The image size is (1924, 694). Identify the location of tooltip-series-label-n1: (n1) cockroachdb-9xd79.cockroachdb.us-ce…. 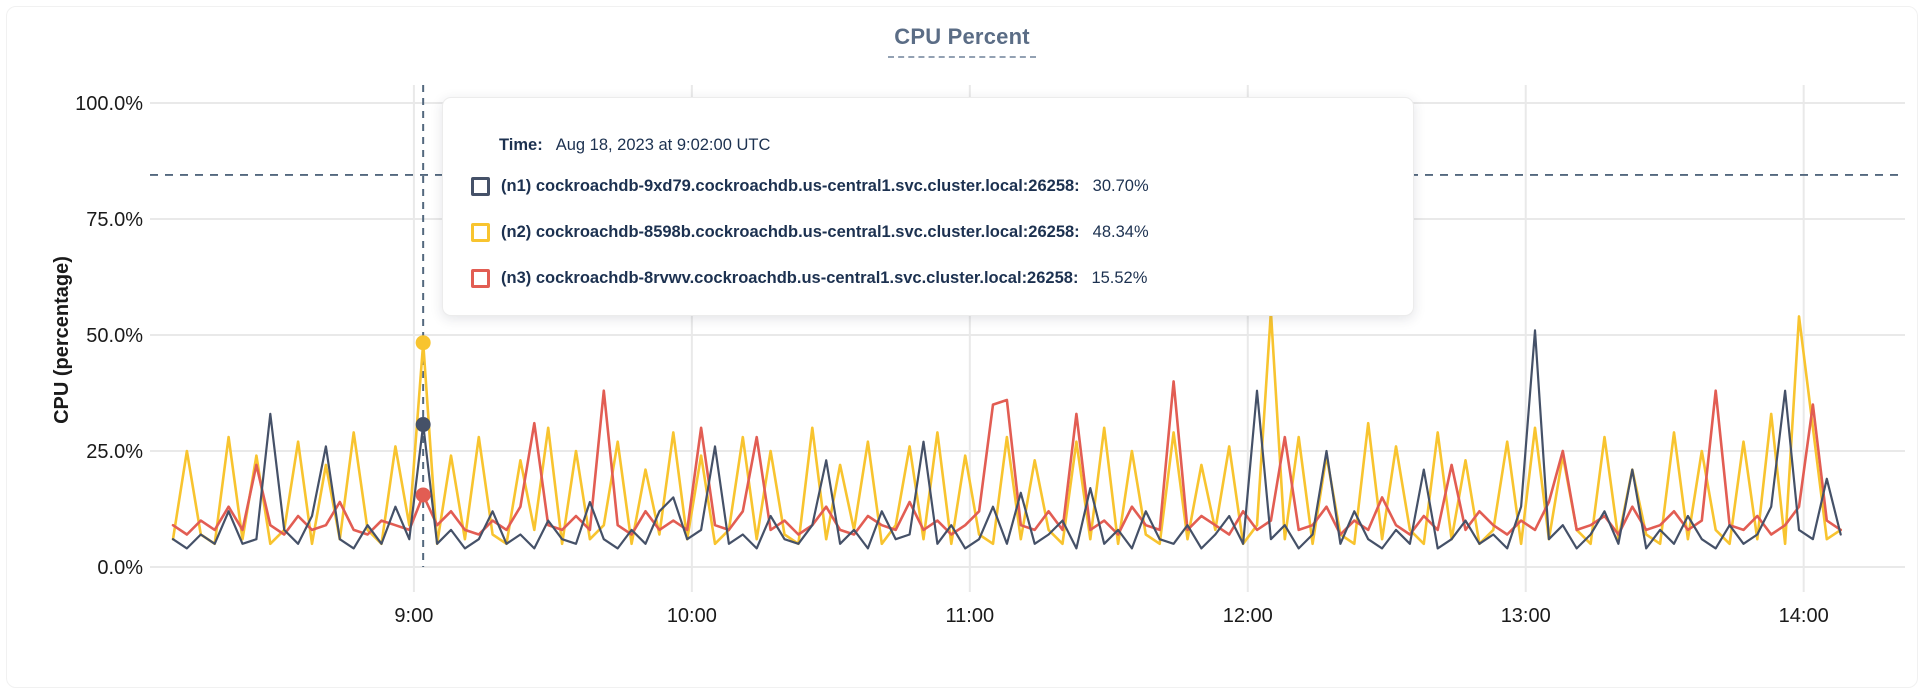
(790, 185).